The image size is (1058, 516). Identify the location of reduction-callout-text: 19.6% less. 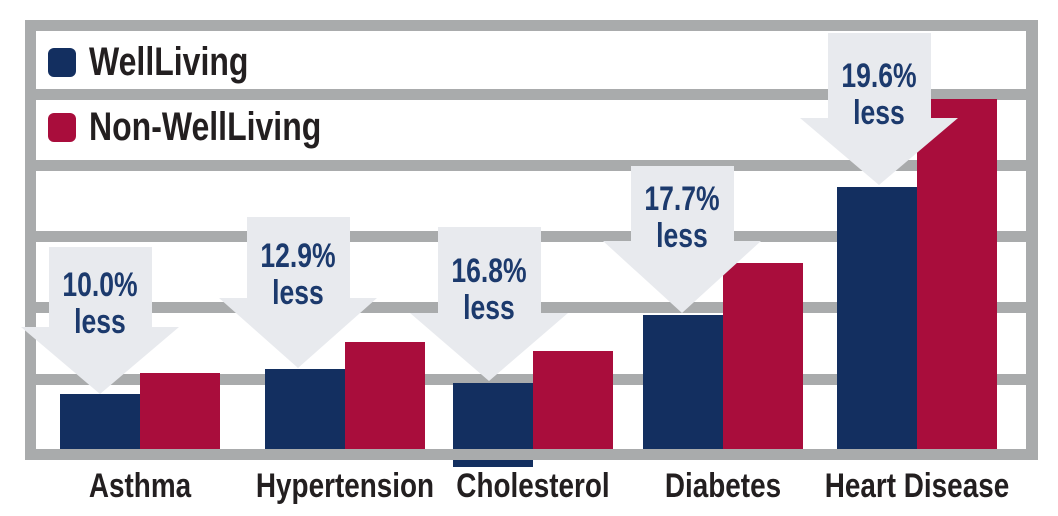
(878, 95).